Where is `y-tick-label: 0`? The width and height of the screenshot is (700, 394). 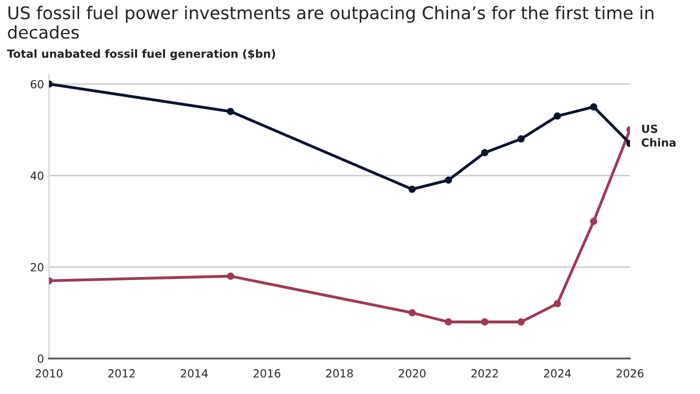
y-tick-label: 0 is located at coordinates (41, 358).